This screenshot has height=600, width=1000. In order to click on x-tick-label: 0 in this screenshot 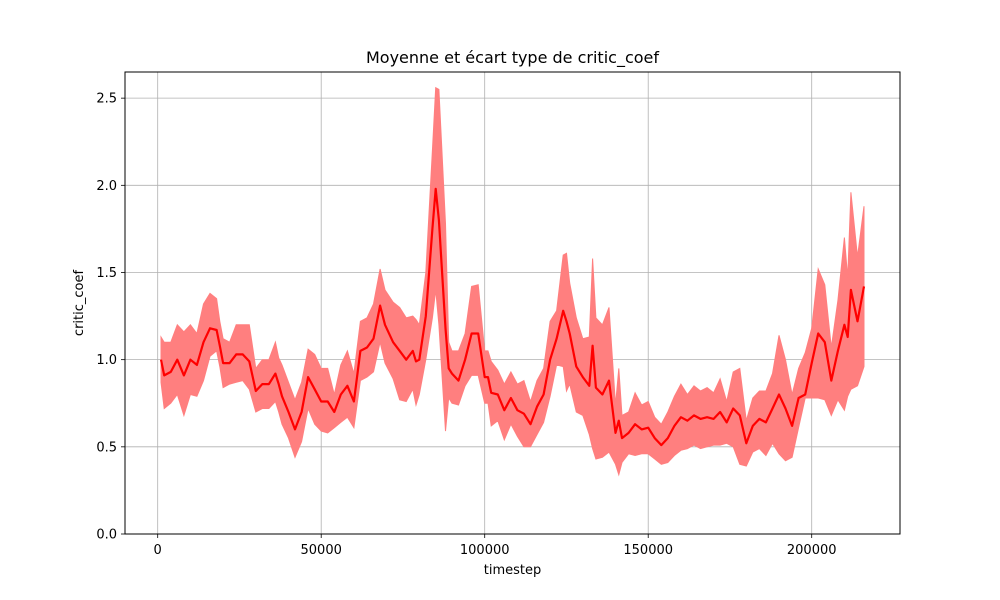, I will do `click(158, 550)`.